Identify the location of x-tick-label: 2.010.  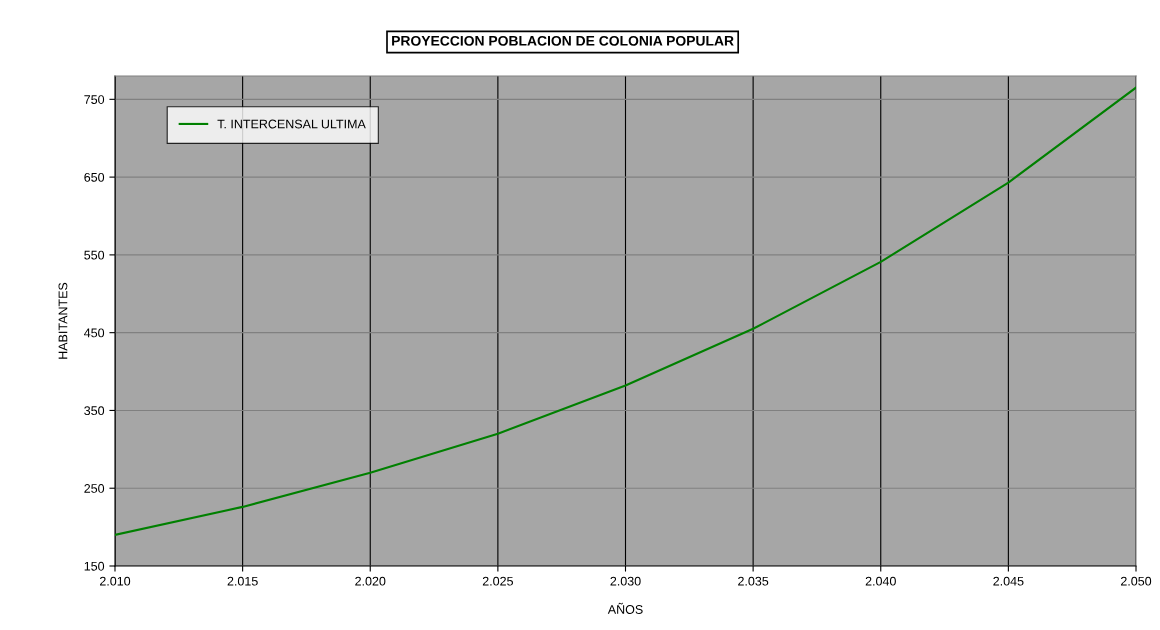
(115, 581).